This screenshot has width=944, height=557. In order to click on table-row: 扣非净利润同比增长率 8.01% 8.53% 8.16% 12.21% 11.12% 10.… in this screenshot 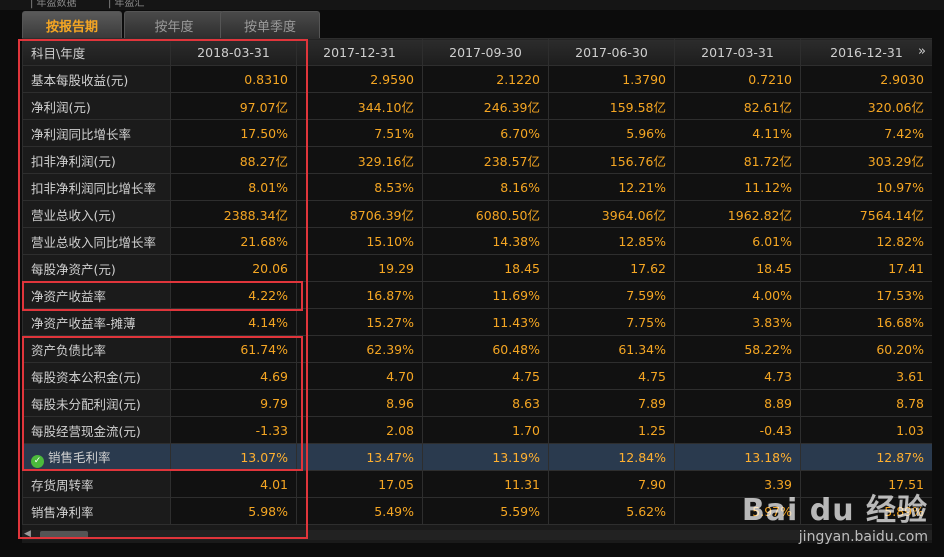, I will do `click(477, 187)`.